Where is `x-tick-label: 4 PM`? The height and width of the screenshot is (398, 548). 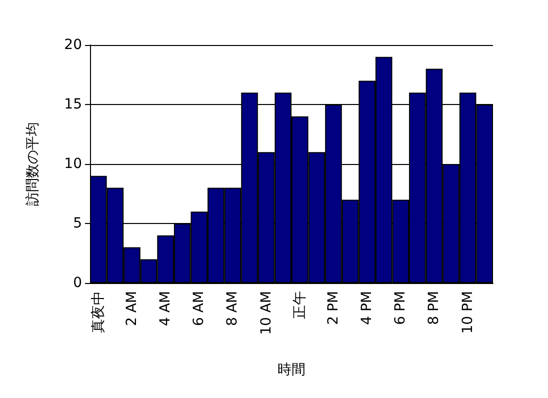 x-tick-label: 4 PM is located at coordinates (367, 308).